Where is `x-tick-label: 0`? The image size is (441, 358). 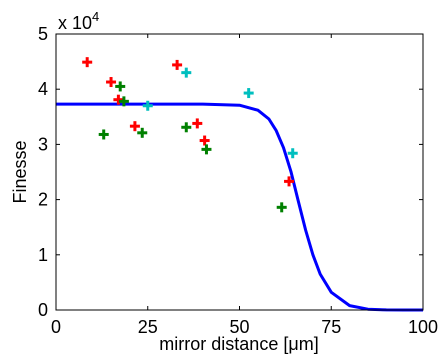 x-tick-label: 0 is located at coordinates (56, 327).